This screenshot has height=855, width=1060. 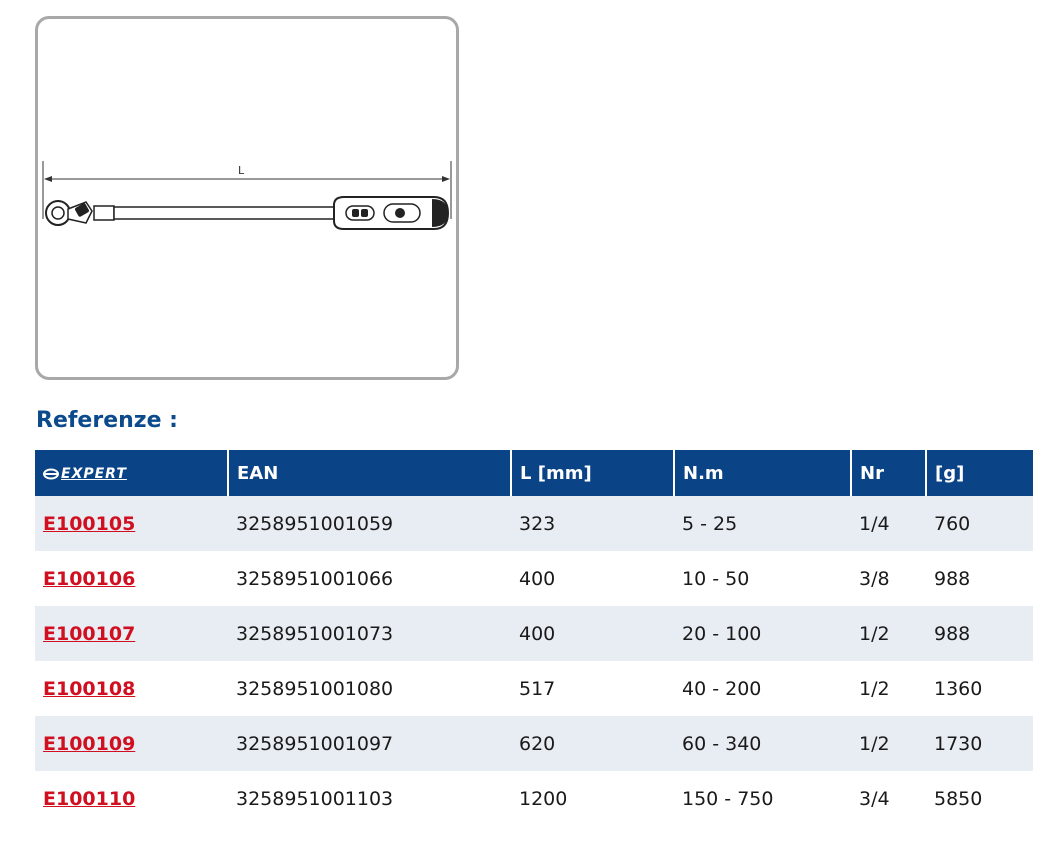 I want to click on expert-logo-icon, so click(x=51, y=473).